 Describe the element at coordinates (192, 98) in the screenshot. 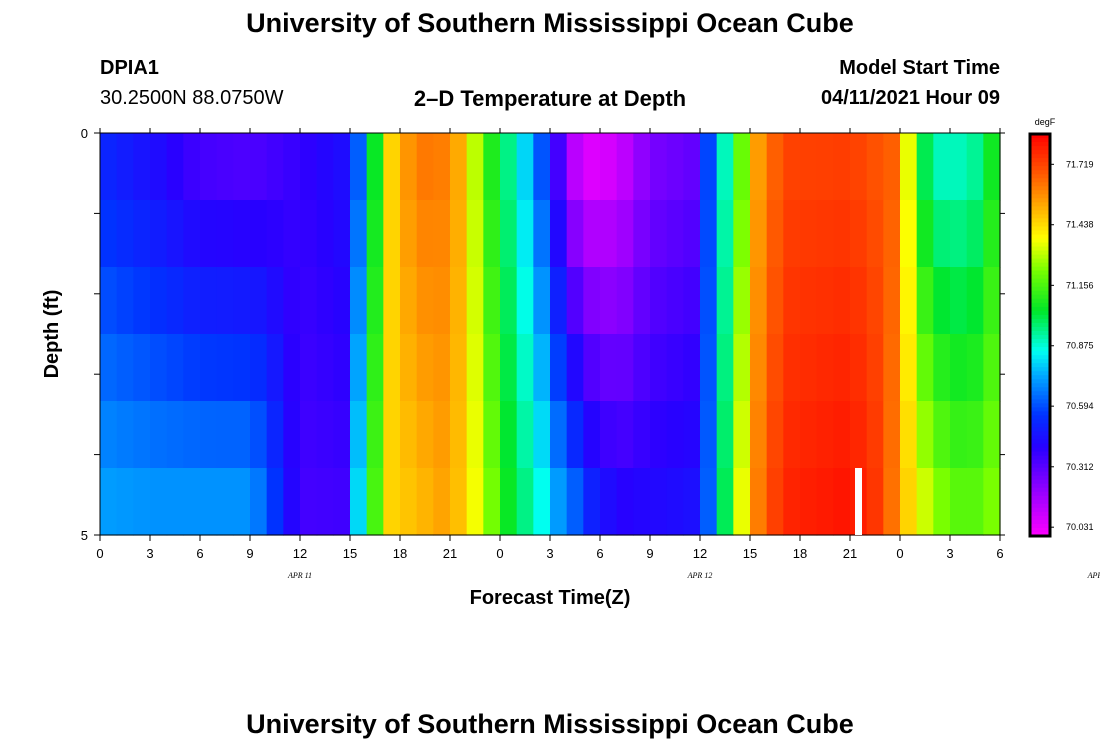

I see `station-coordinates: 30.2500N 88.0750W` at that location.